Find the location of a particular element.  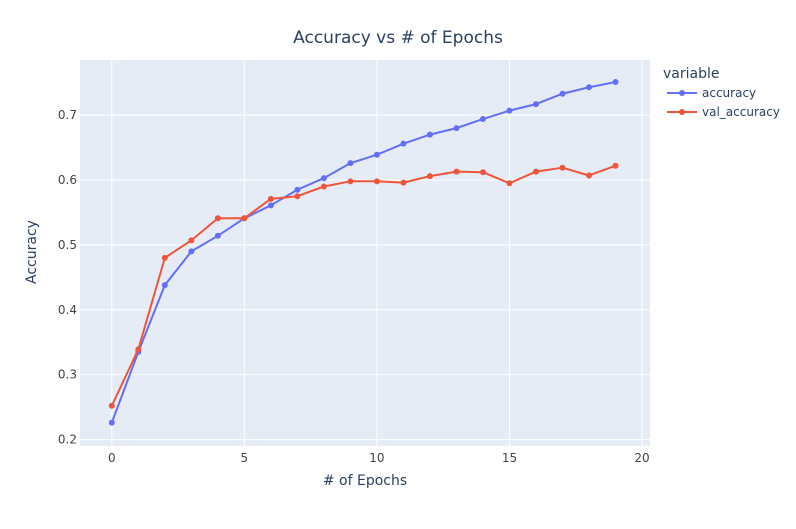

legend-title: variable is located at coordinates (691, 74).